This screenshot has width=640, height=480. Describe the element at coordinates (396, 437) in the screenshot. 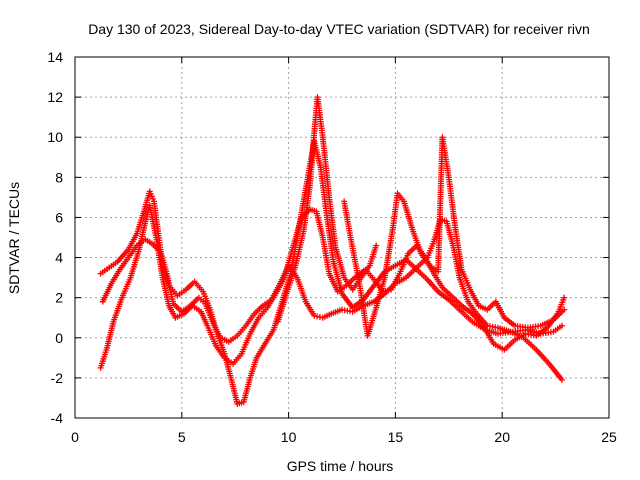

I see `x-tick-label: 15` at that location.